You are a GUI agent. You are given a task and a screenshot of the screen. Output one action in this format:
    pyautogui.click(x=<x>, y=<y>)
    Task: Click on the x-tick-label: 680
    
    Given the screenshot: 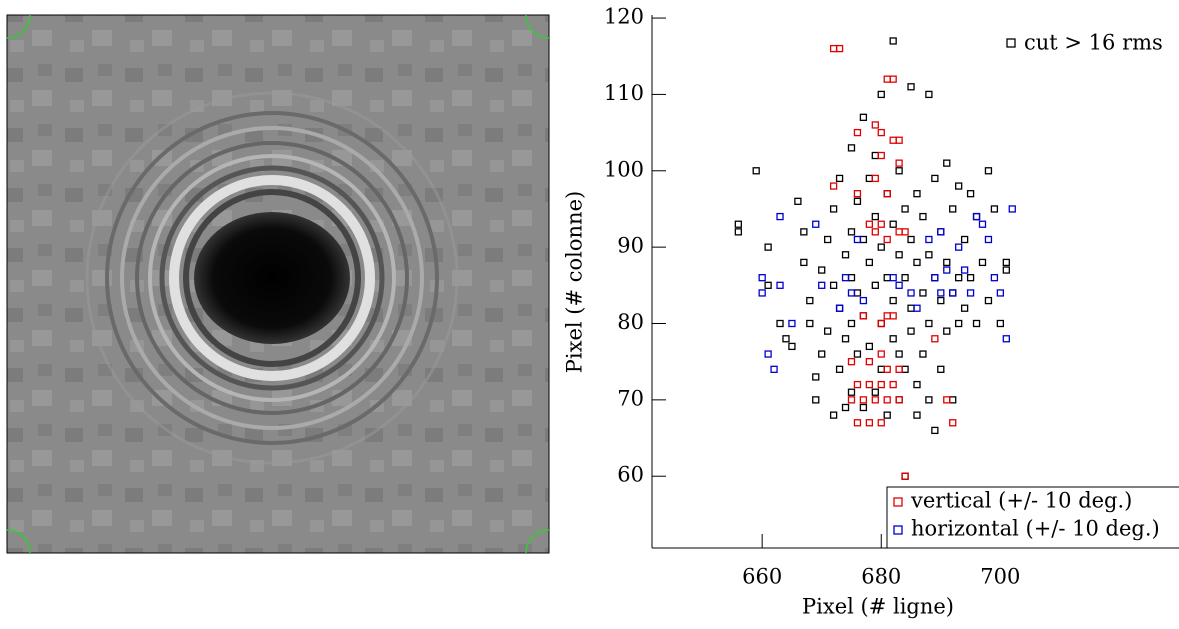 What is the action you would take?
    pyautogui.click(x=881, y=577)
    